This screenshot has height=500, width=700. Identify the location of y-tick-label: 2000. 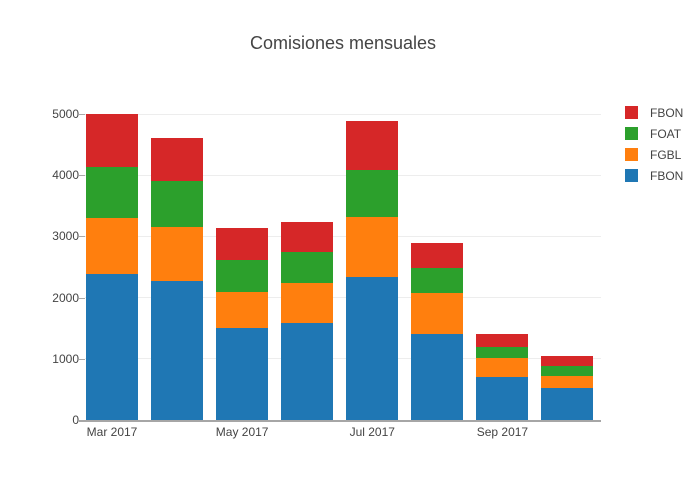
(65, 297).